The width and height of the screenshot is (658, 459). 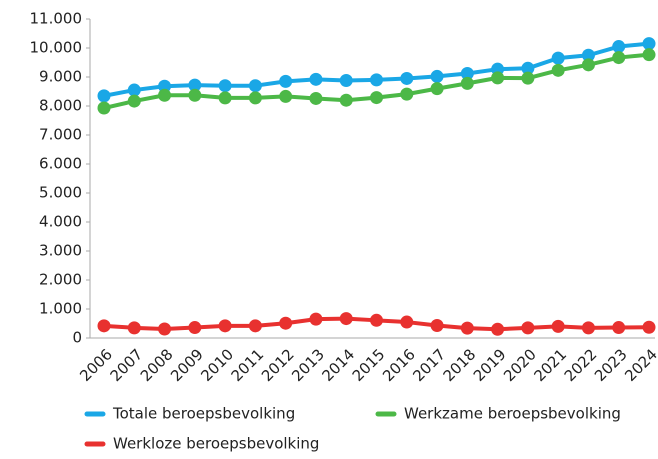 I want to click on x-tick-label: 2010, so click(x=217, y=365).